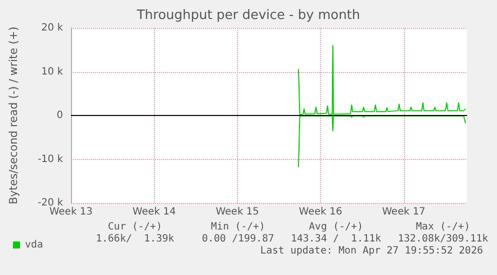  I want to click on text: Cur (-/+), so click(135, 227).